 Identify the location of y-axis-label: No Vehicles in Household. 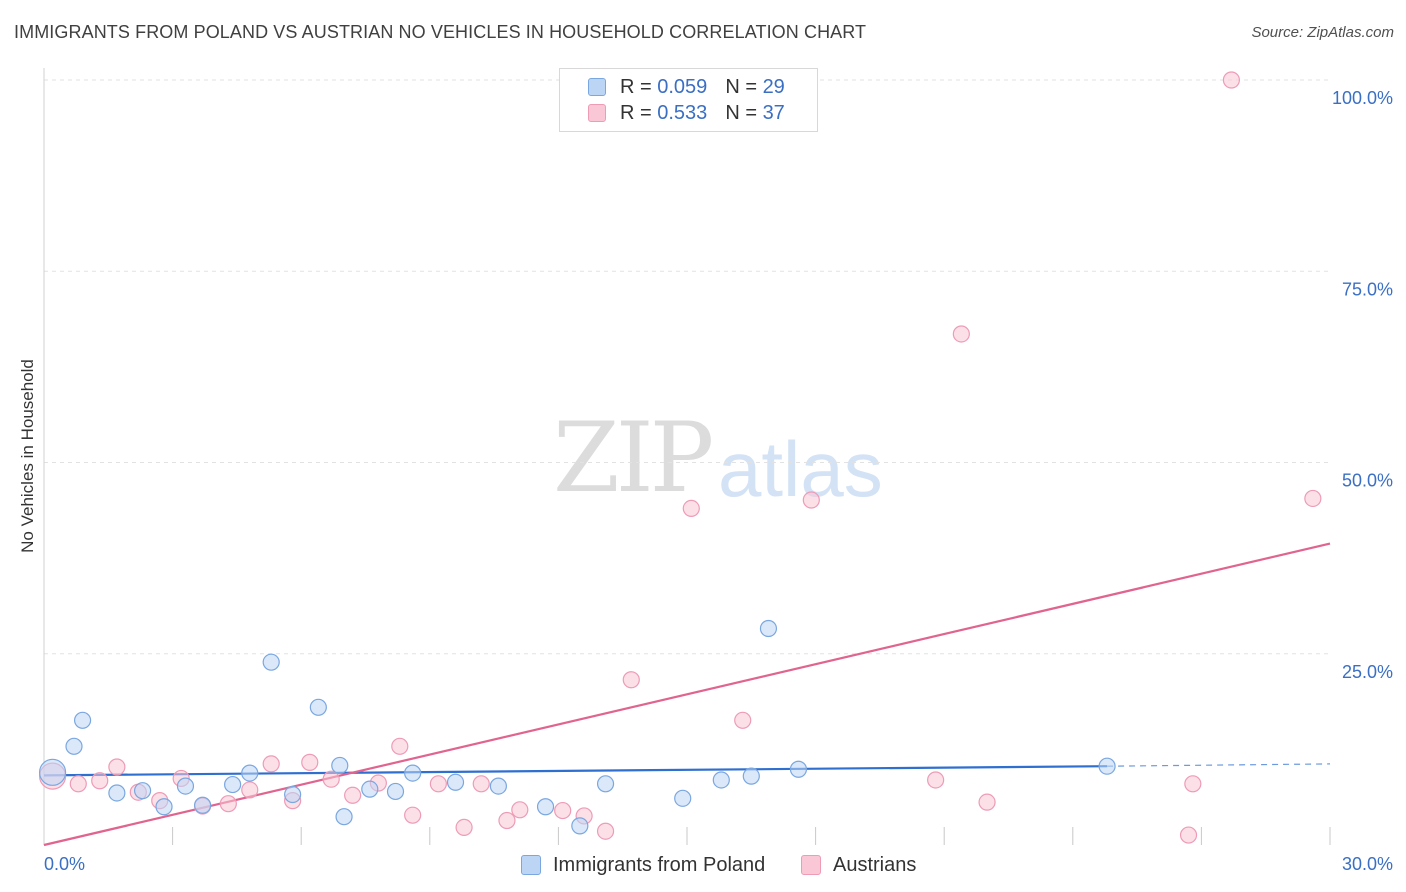
(27, 456).